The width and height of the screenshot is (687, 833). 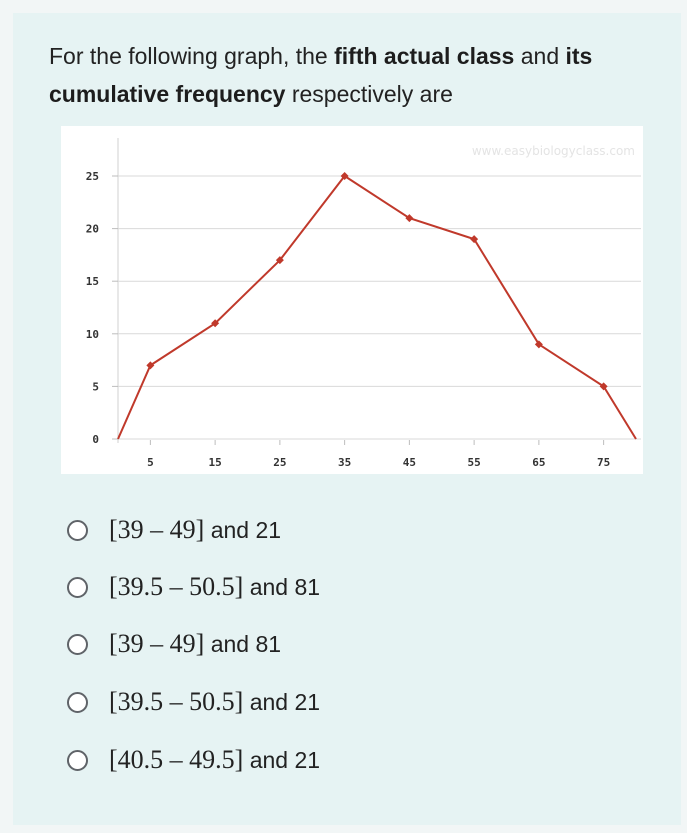 I want to click on y-tick-label: 15, so click(x=92, y=281).